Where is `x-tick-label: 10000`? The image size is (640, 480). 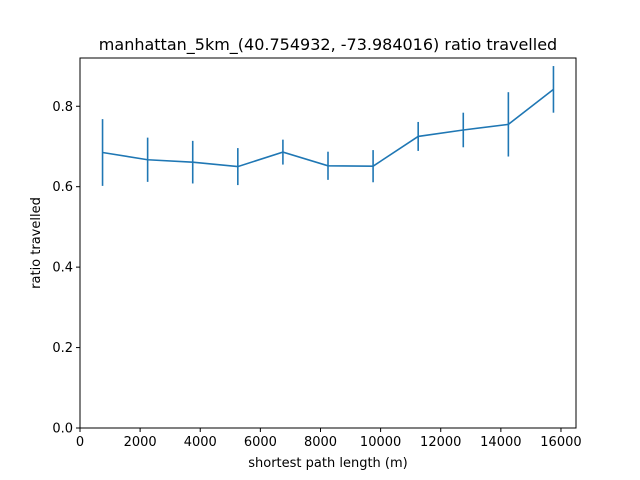 x-tick-label: 10000 is located at coordinates (380, 442).